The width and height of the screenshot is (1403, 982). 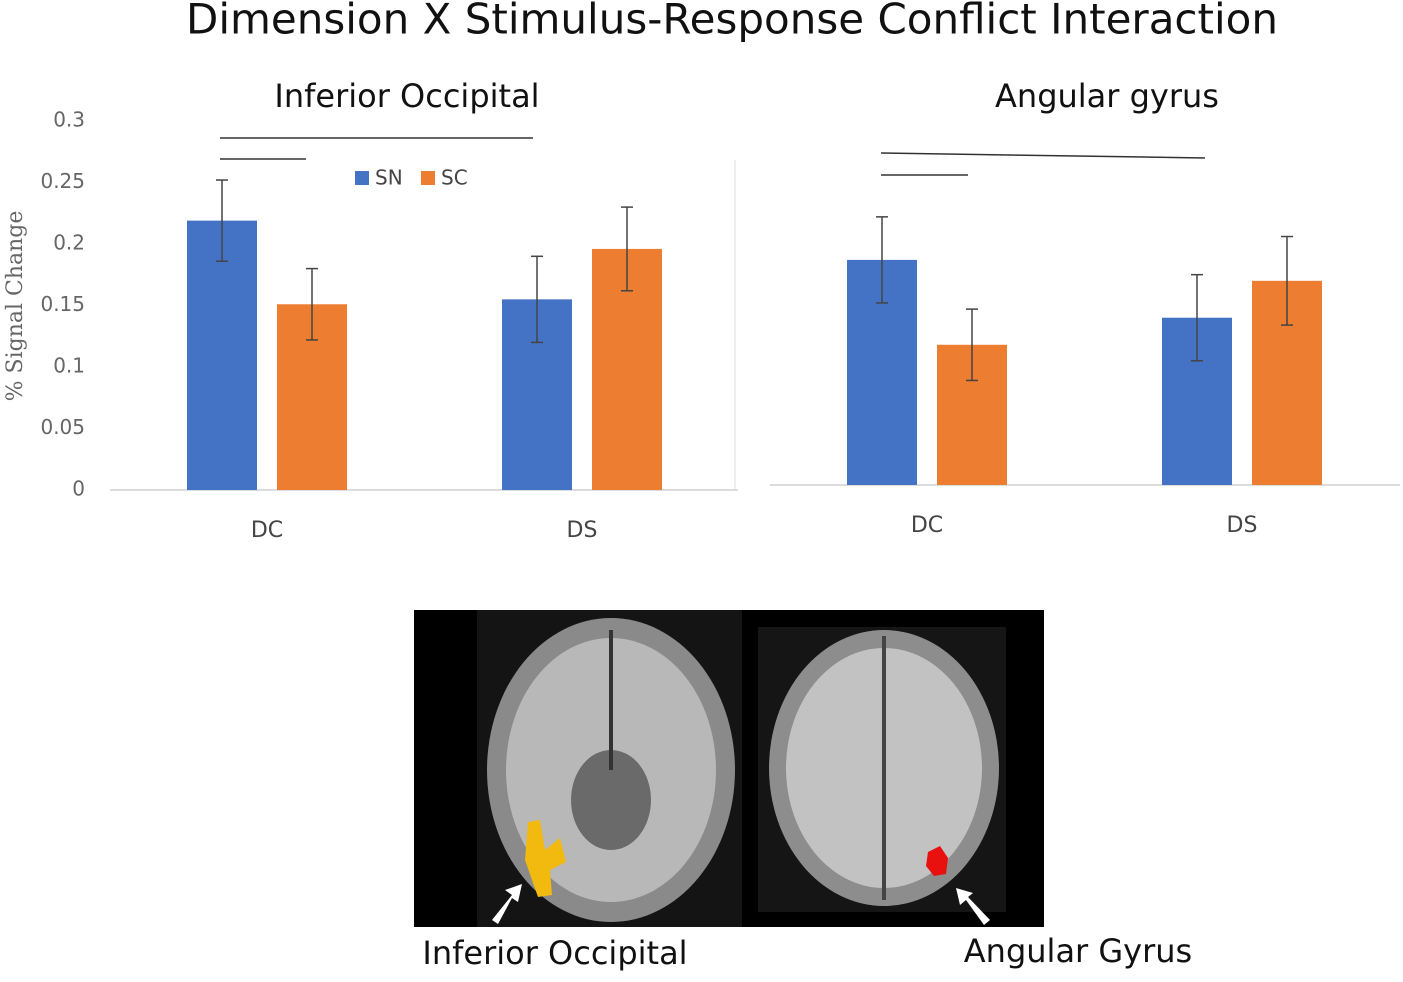 I want to click on y-tick-label: 0.3, so click(x=69, y=120).